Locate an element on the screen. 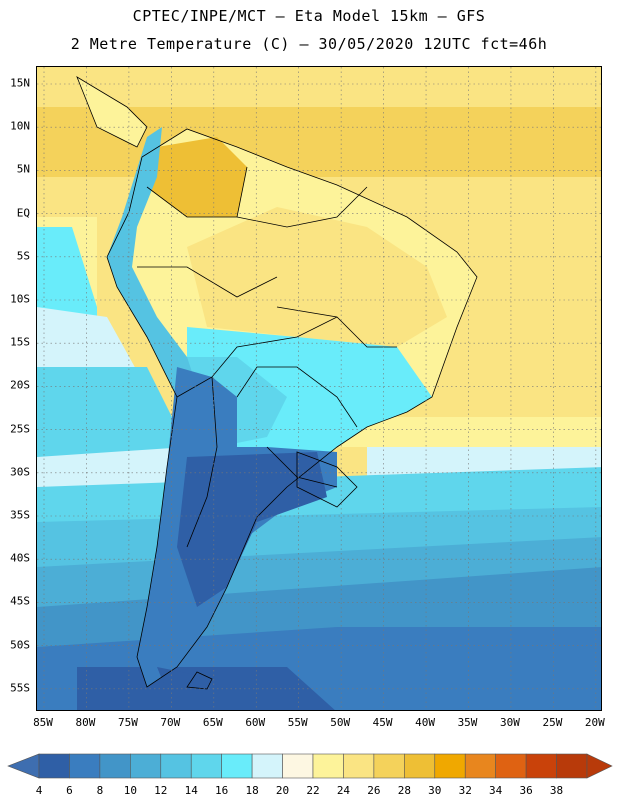  latitude-label: 5S is located at coordinates (23, 256).